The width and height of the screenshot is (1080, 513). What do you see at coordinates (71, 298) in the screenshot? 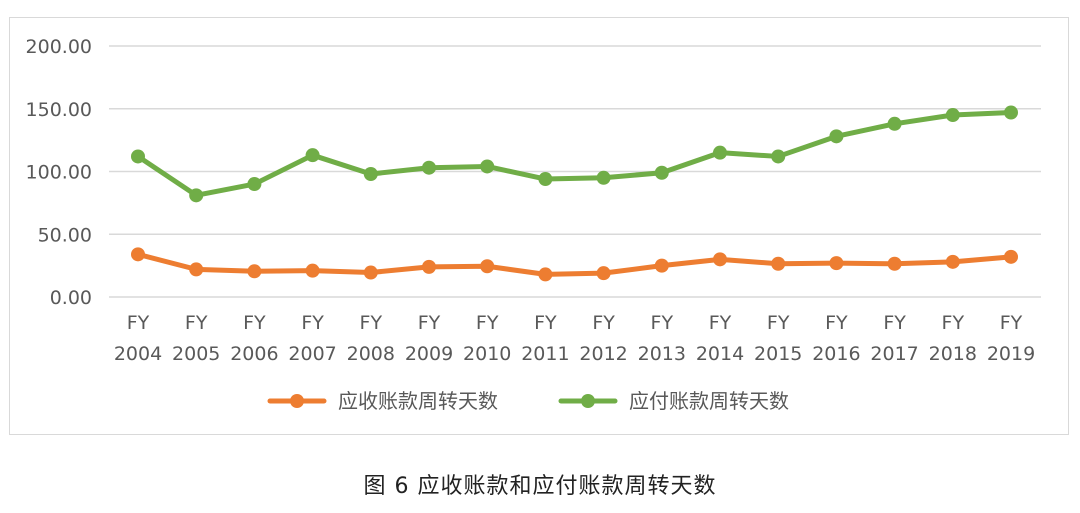
I see `y-tick-label: 0.00` at bounding box center [71, 298].